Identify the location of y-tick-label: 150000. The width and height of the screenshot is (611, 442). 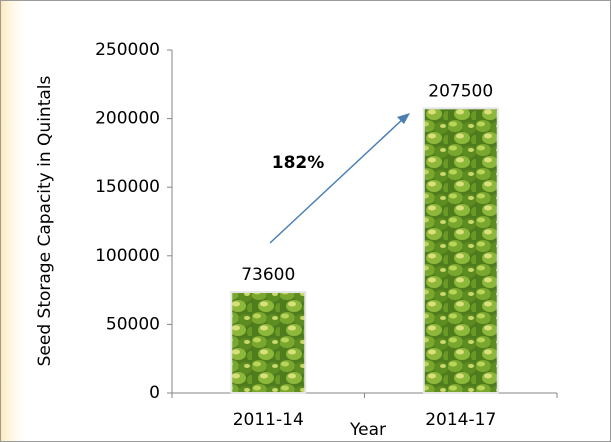
(127, 187).